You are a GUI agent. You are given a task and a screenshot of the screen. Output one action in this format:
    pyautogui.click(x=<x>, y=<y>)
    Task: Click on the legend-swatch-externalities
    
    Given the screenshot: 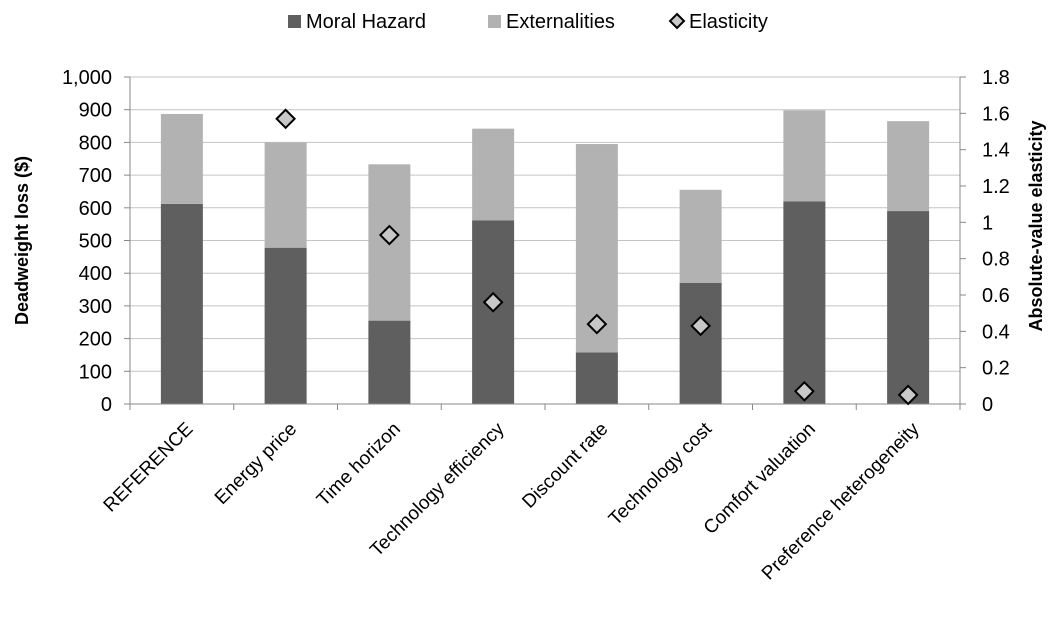 What is the action you would take?
    pyautogui.click(x=494, y=21)
    